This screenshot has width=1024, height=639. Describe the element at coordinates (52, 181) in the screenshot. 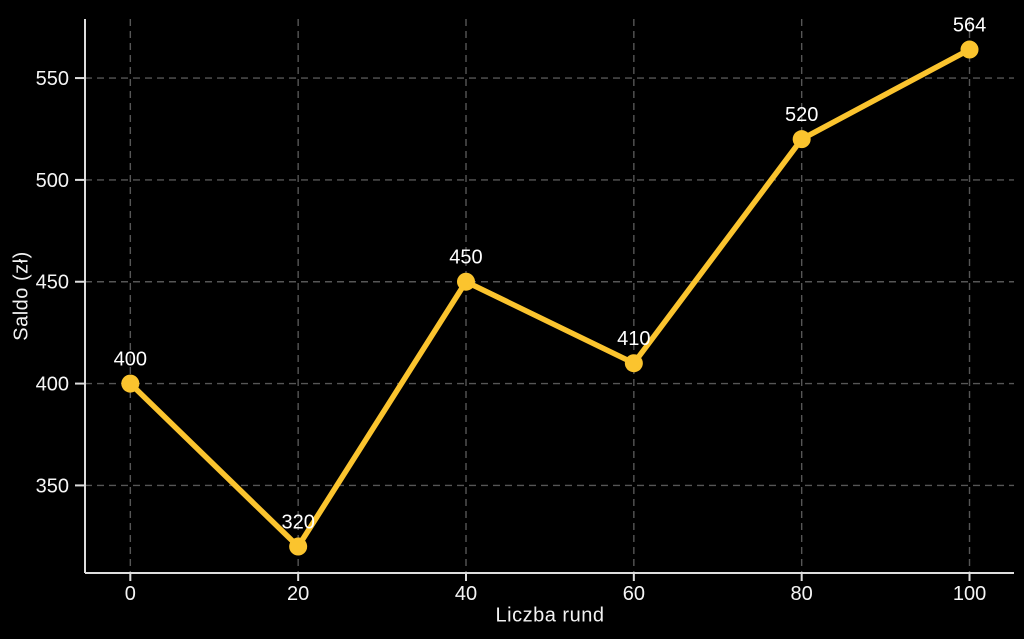

I see `y-tick-label-500: 500` at that location.